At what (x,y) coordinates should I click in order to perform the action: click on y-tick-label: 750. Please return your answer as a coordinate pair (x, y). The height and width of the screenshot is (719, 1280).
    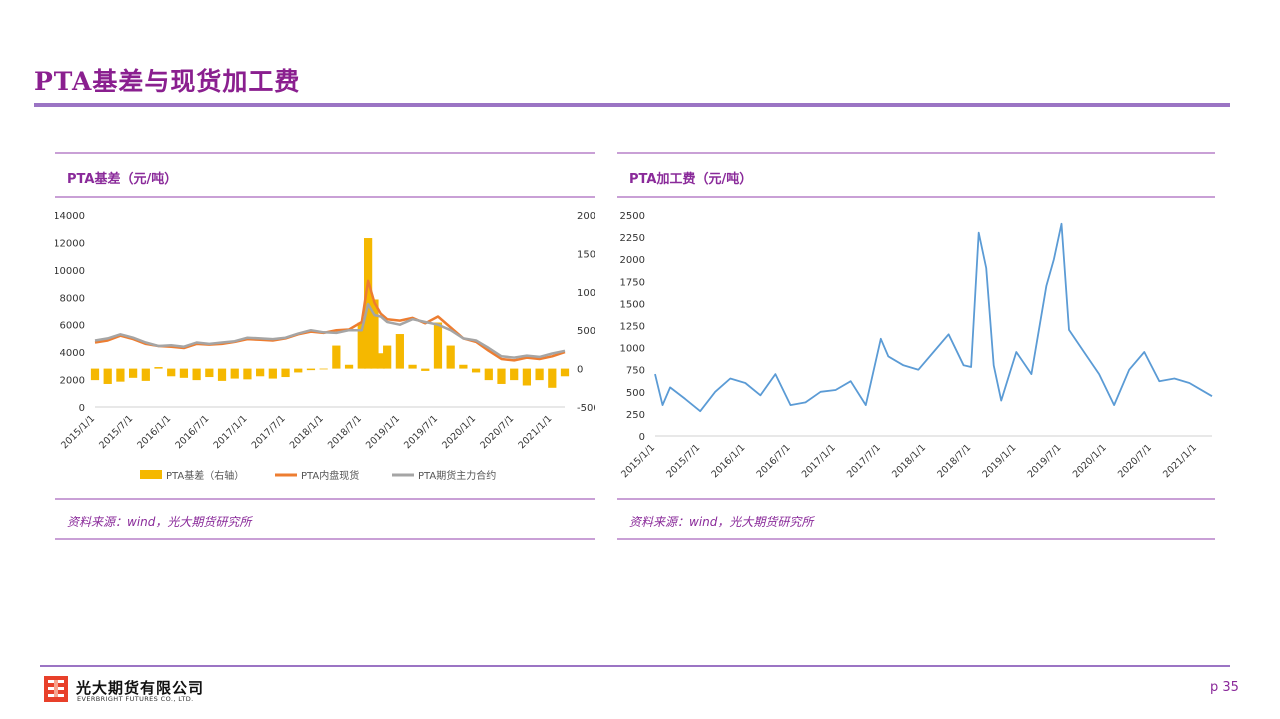
    Looking at the image, I should click on (635, 371).